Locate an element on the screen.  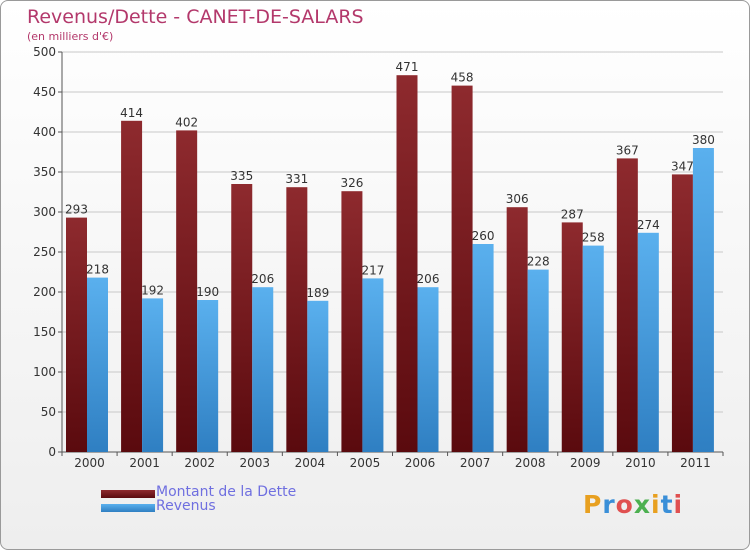
data-label-revenus: 274 is located at coordinates (648, 225).